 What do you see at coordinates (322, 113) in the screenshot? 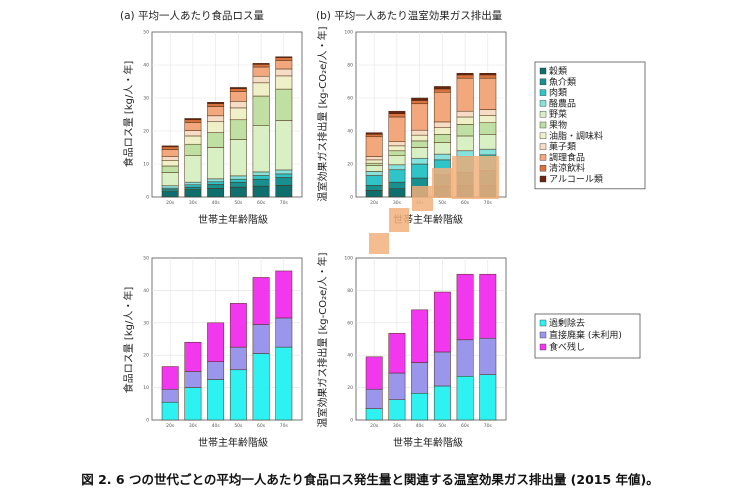
I see `ylabel-b-top: 温室効果ガス排出量 [kg-CO₂e/人・年]` at bounding box center [322, 113].